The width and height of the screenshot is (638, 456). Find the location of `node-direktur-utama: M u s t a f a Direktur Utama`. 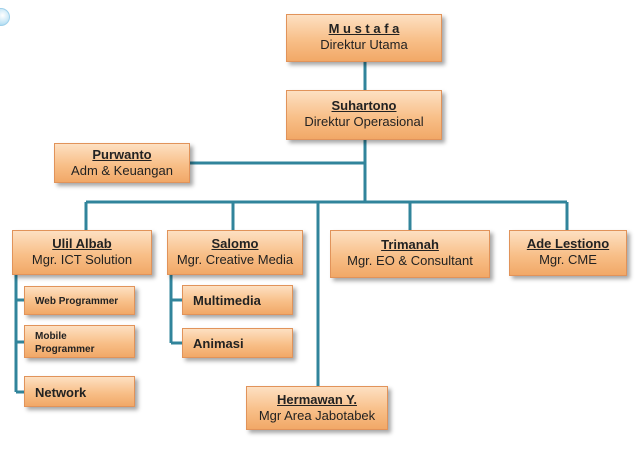

node-direktur-utama: M u s t a f a Direktur Utama is located at coordinates (364, 38).